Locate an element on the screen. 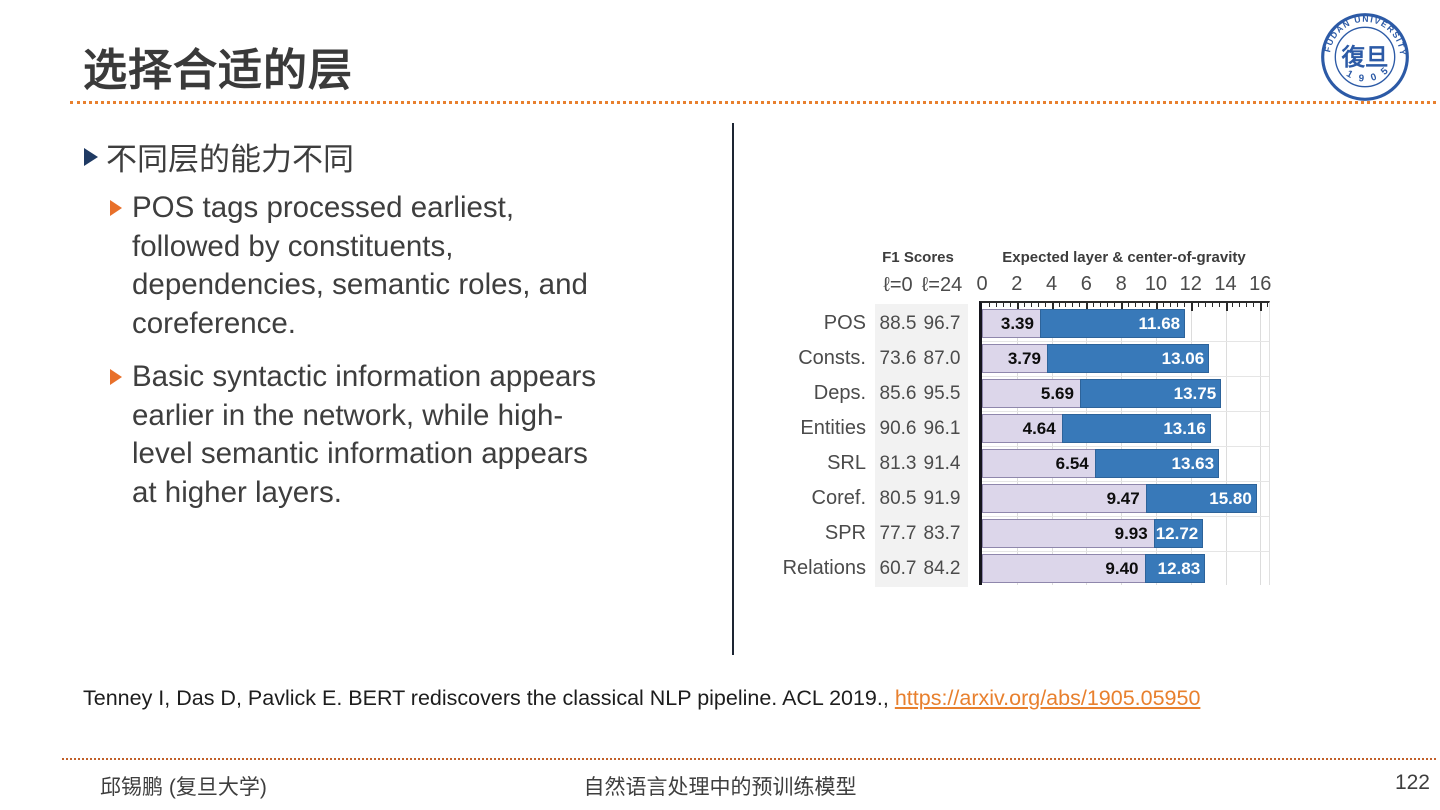  row-label-srl: SRL is located at coordinates (846, 463).